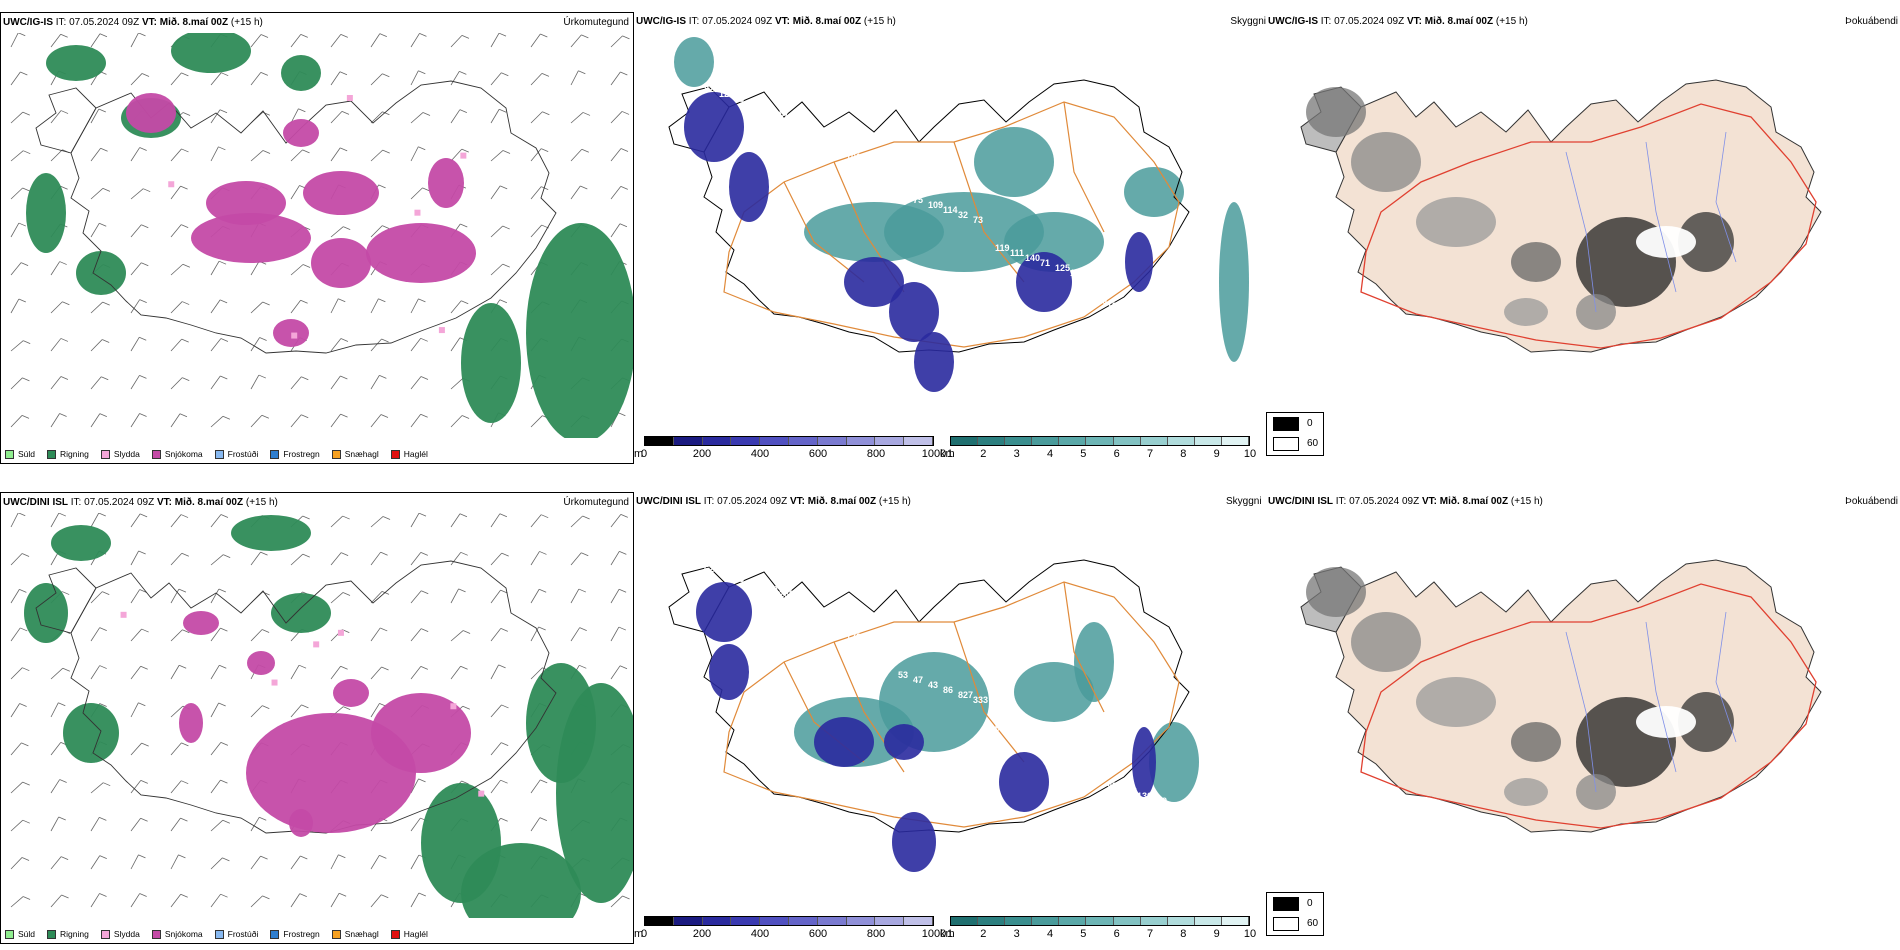 The width and height of the screenshot is (1900, 950). I want to click on cloudbase-label: 75, so click(918, 200).